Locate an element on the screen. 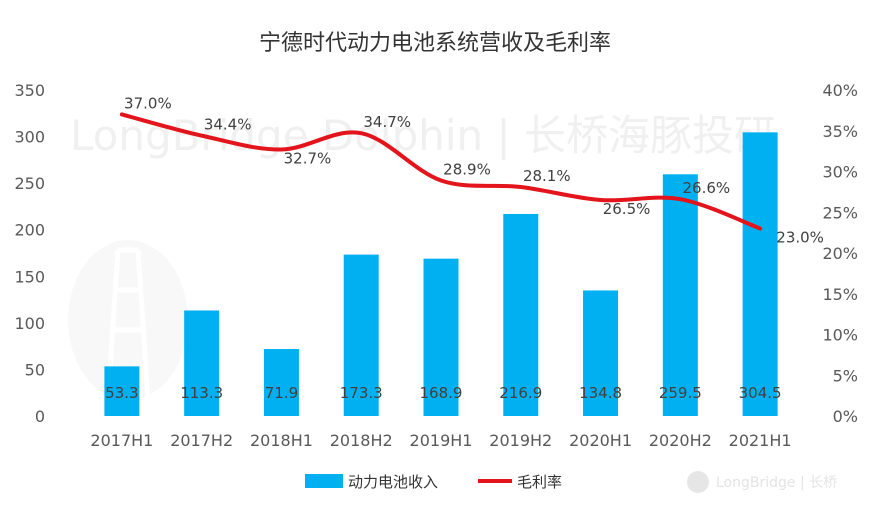 The image size is (870, 512). bar-2020H2 is located at coordinates (680, 295).